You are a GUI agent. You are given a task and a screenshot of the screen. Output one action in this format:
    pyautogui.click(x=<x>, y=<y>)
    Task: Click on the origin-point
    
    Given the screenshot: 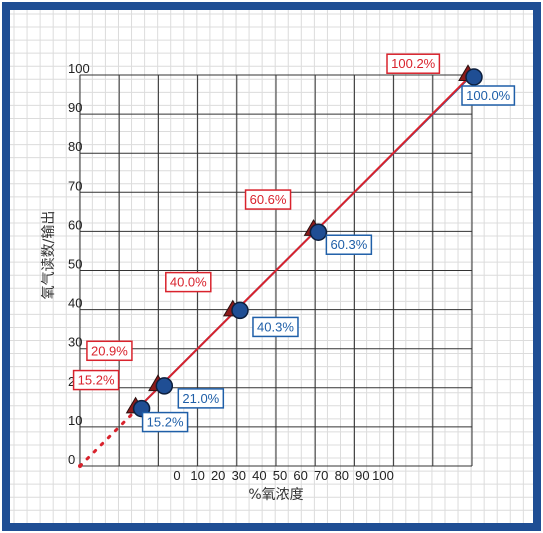 What is the action you would take?
    pyautogui.click(x=80, y=466)
    